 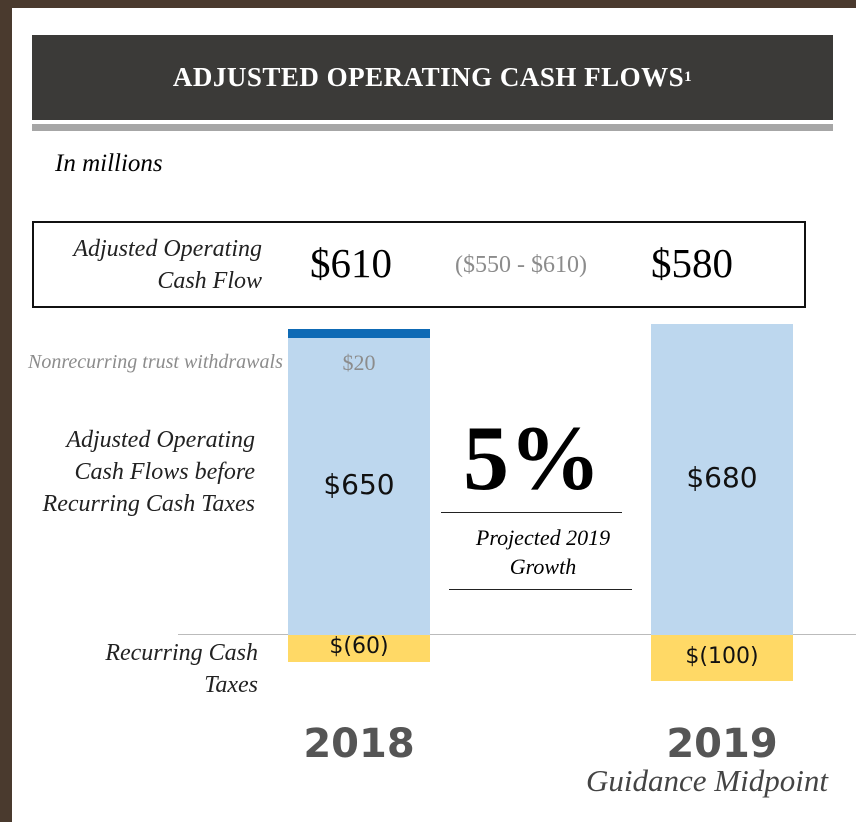 What do you see at coordinates (517, 634) in the screenshot?
I see `baseline` at bounding box center [517, 634].